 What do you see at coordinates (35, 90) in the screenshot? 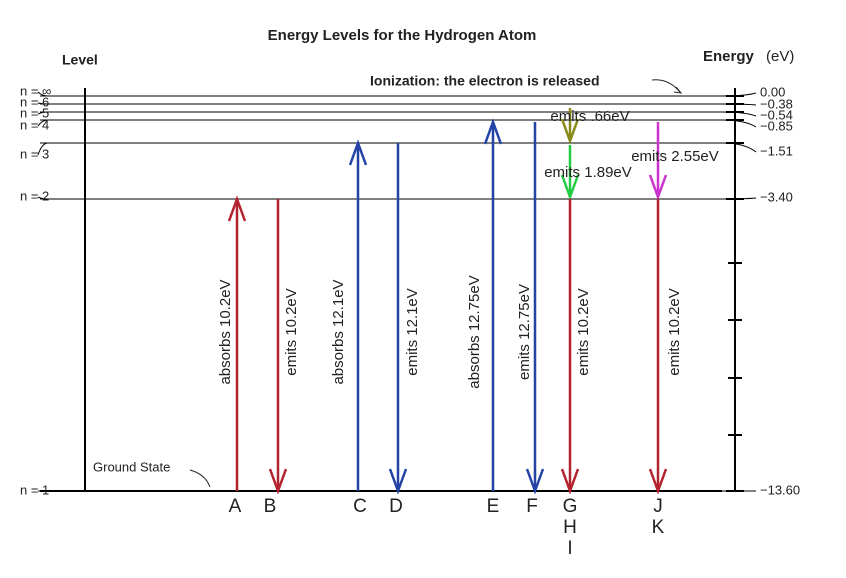
I see `level-label: n = ∞` at bounding box center [35, 90].